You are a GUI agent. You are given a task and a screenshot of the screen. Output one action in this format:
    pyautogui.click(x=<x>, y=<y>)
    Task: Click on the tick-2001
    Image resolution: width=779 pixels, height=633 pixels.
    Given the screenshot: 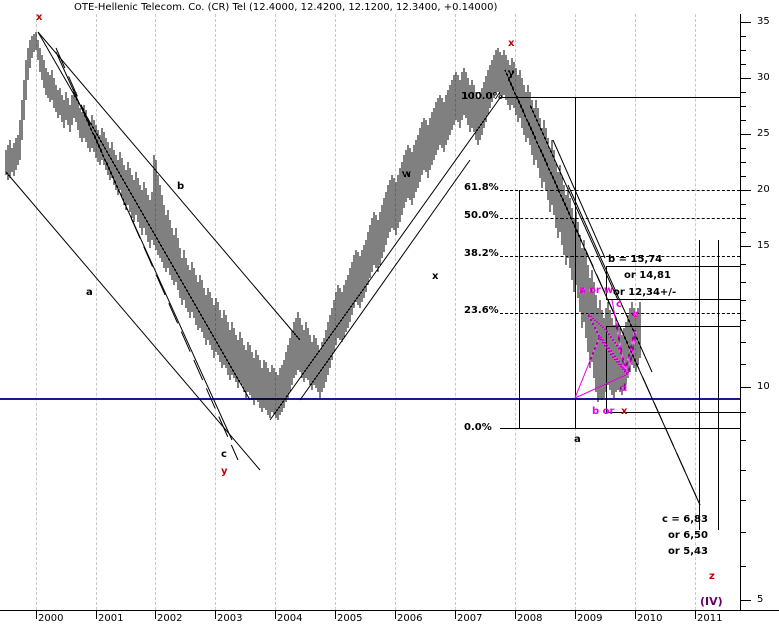 What is the action you would take?
    pyautogui.click(x=96, y=614)
    